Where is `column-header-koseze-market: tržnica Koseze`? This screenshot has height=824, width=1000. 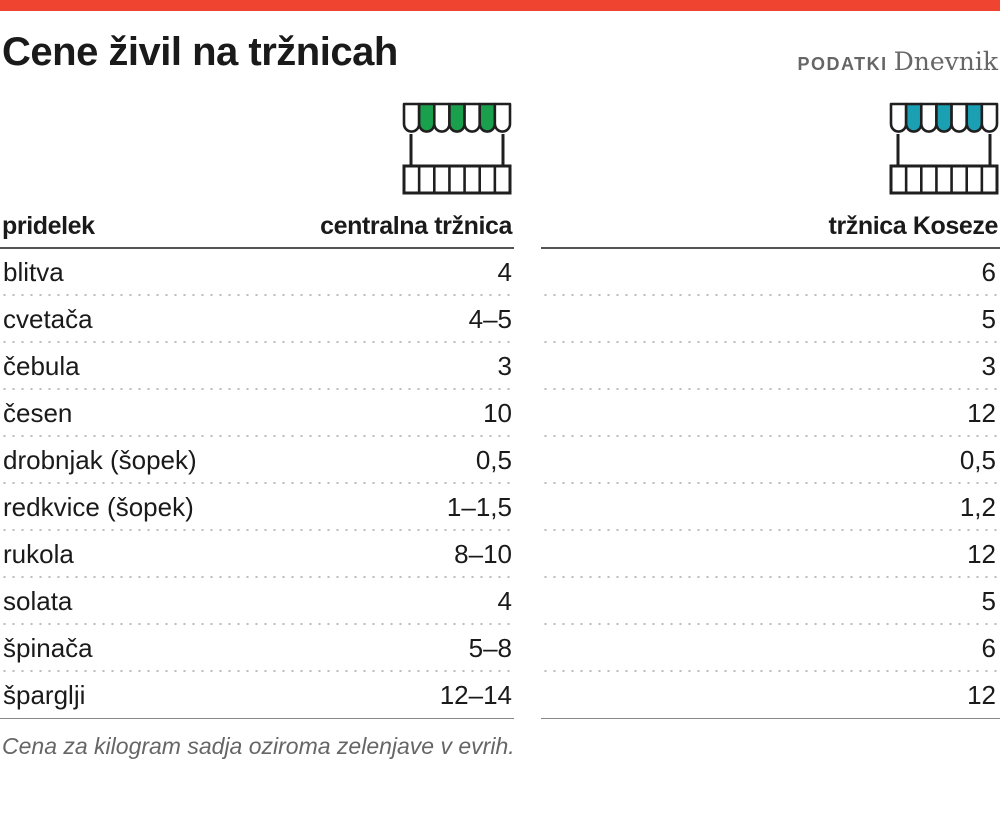
column-header-koseze-market: tržnica Koseze is located at coordinates (913, 226).